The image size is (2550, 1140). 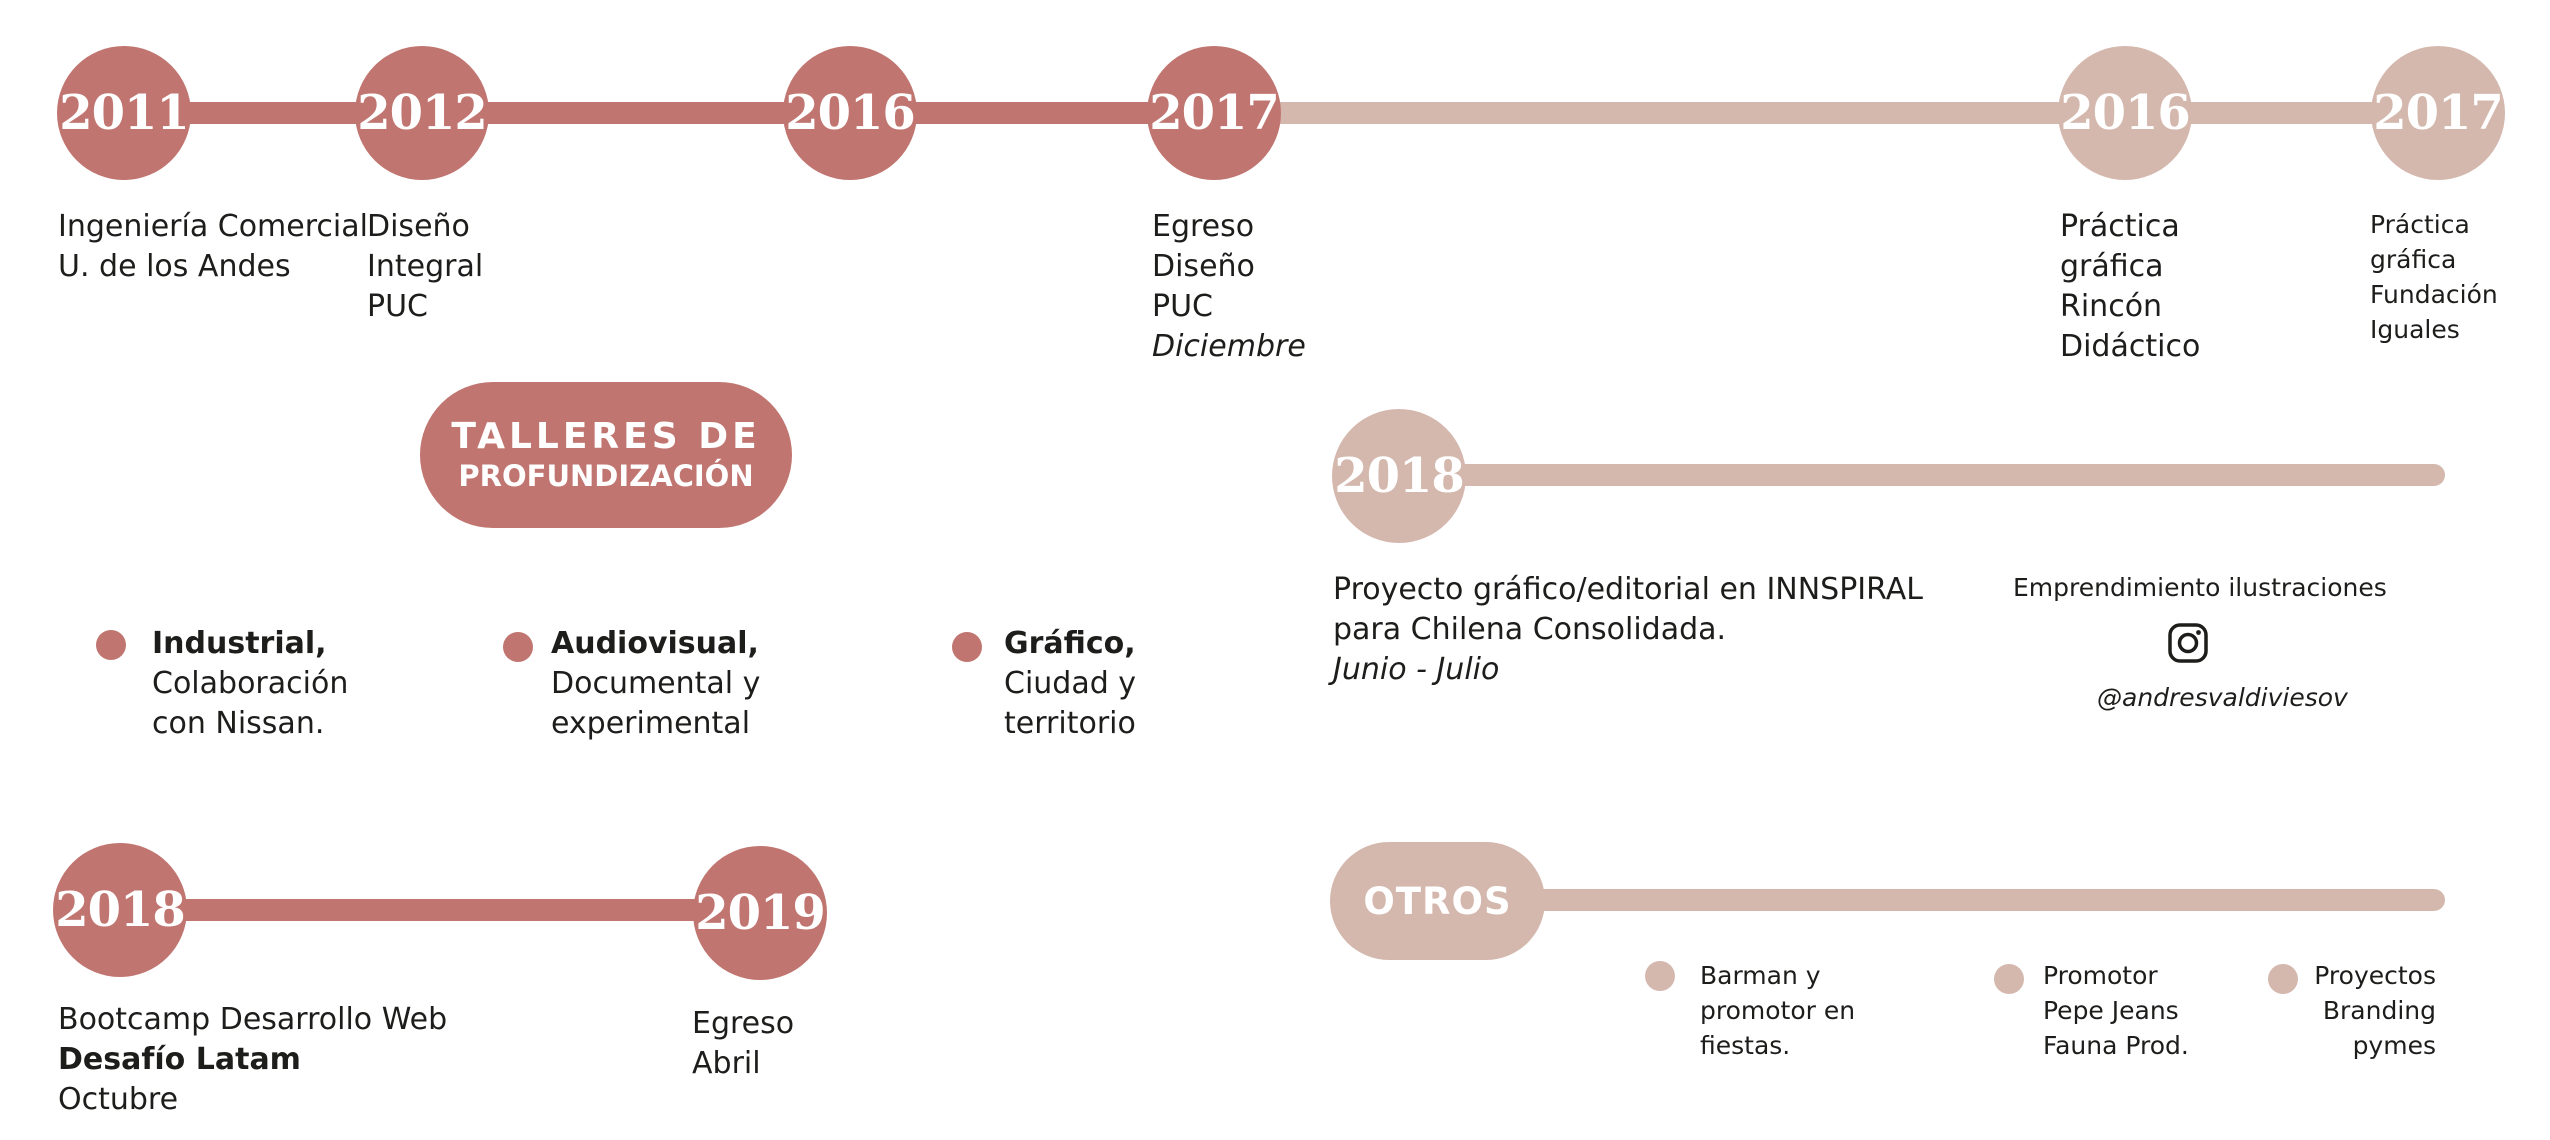 What do you see at coordinates (213, 247) in the screenshot?
I see `milestone-2011-text: Ingeniería Comercial U. de los Andes` at bounding box center [213, 247].